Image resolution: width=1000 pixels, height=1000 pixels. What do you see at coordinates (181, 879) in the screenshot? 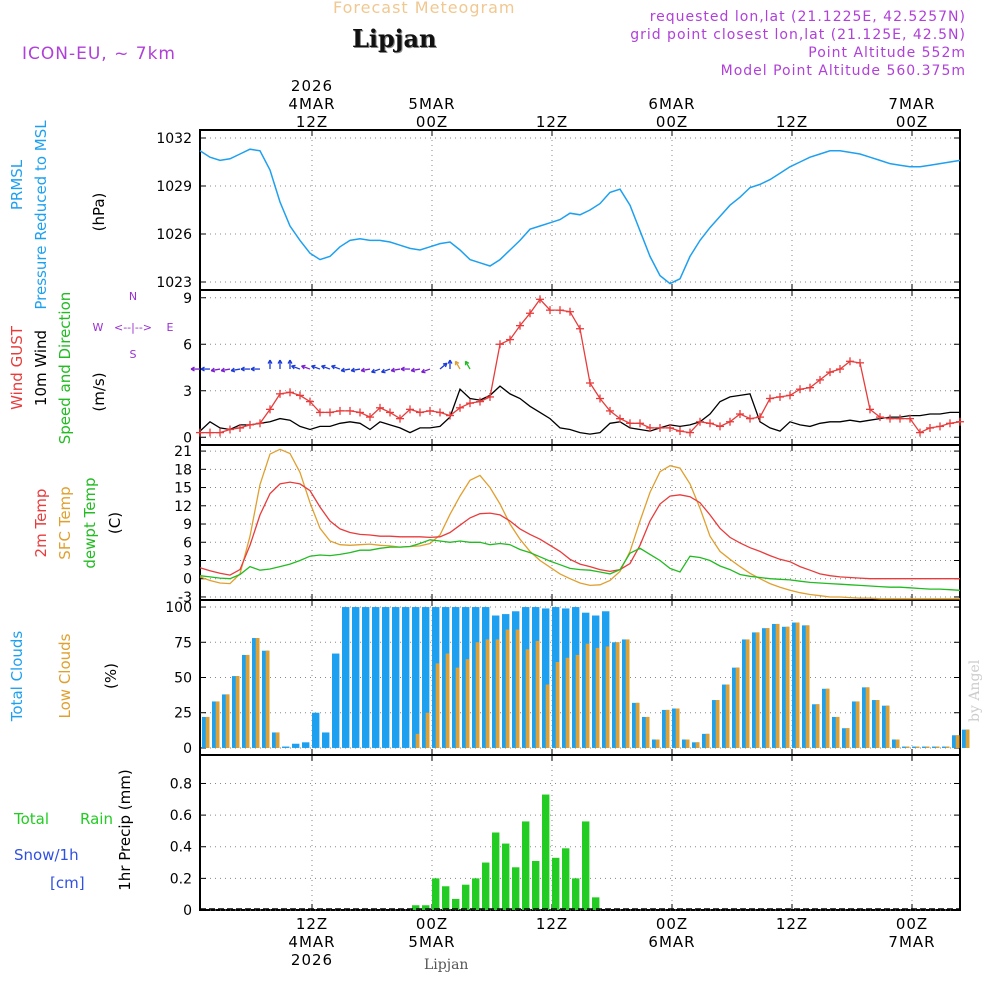
I see `y-tick-label: 0.2` at bounding box center [181, 879].